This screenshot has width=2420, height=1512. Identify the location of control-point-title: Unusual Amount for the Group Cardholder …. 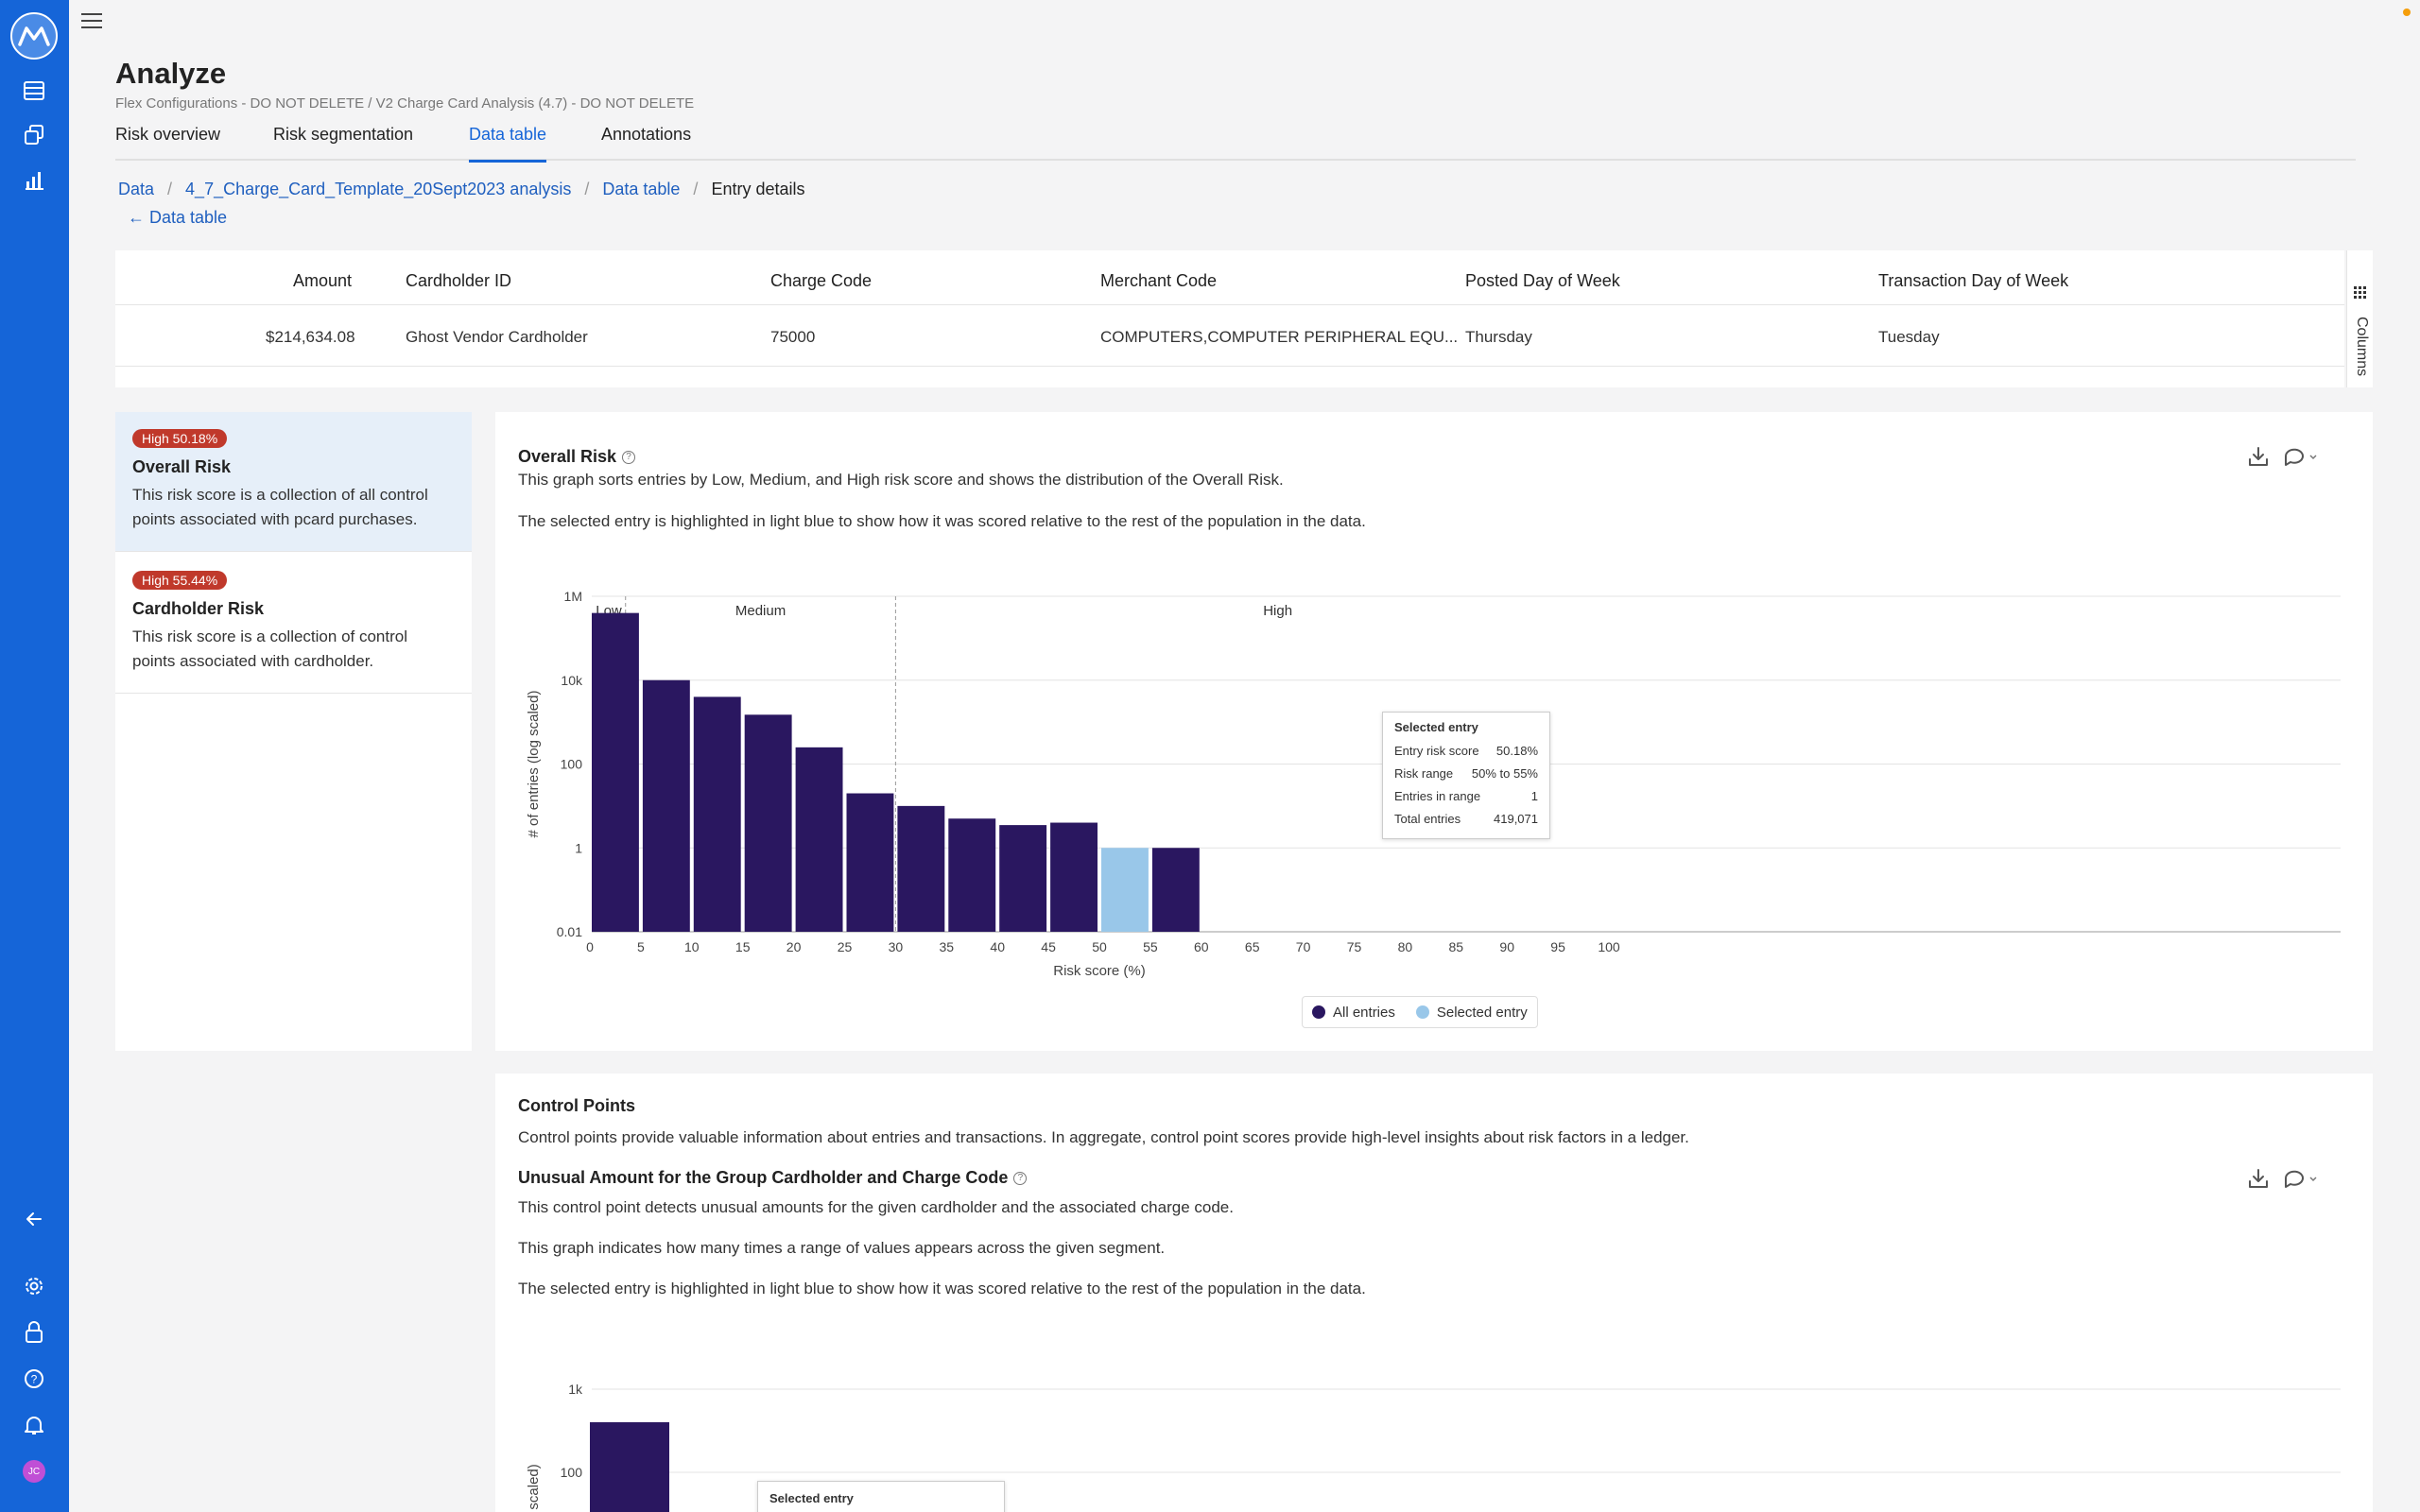
(773, 1178).